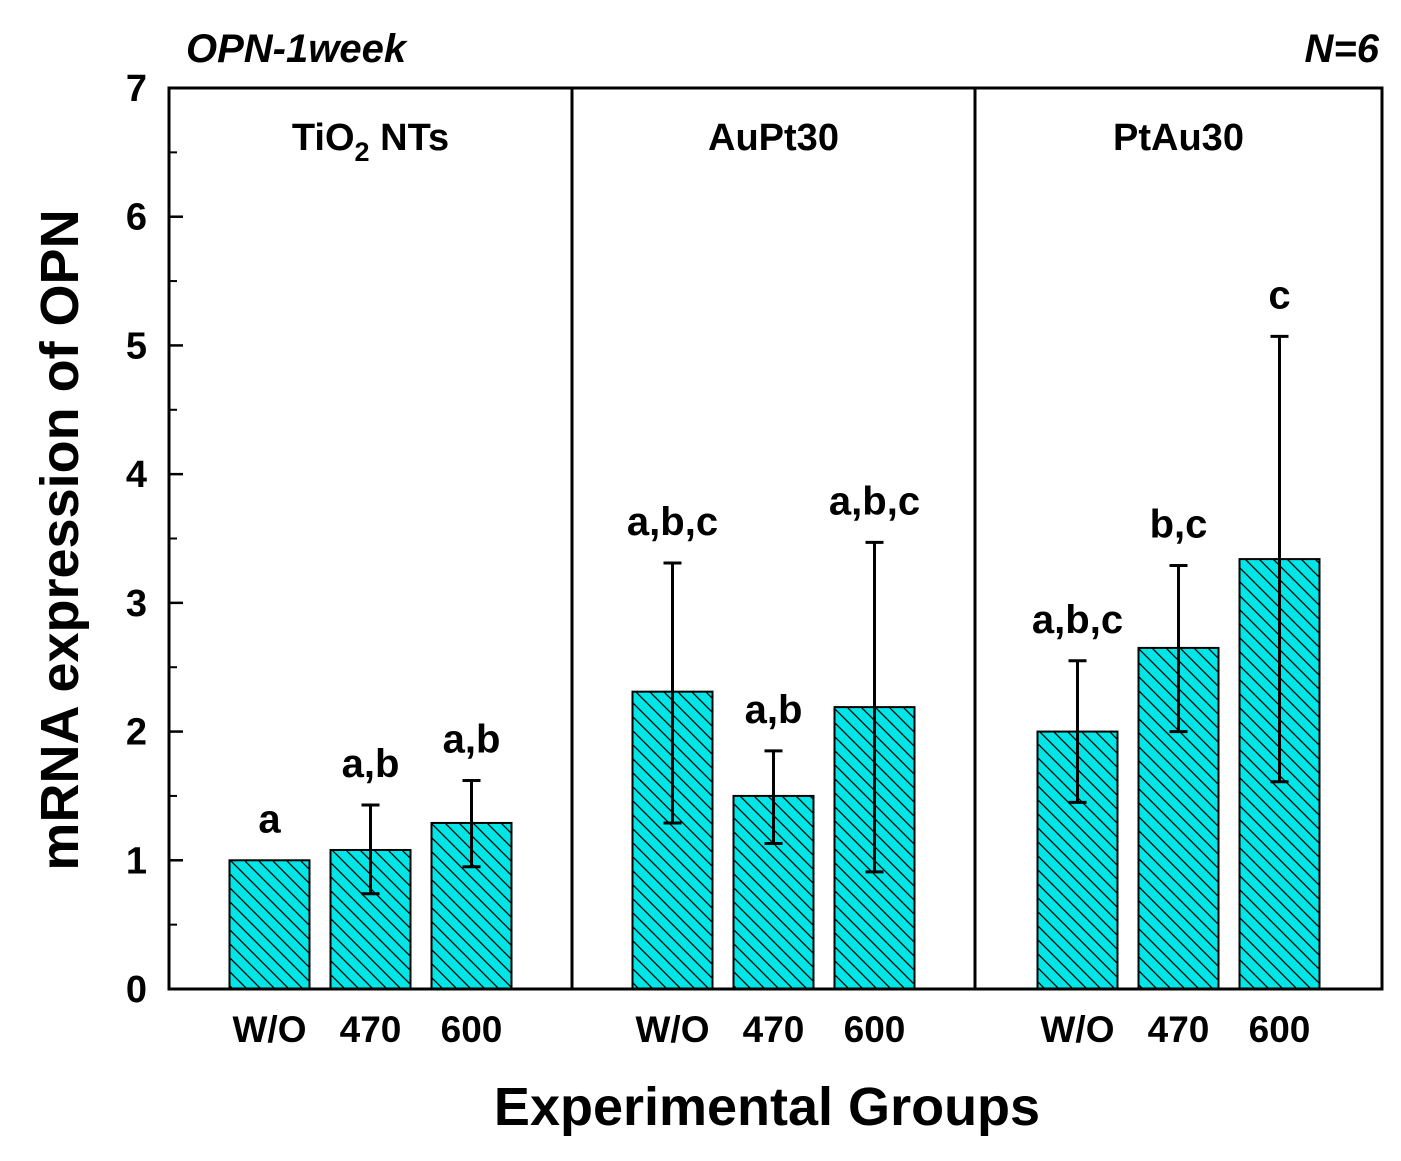  I want to click on y-tick-label: 0, so click(136, 990).